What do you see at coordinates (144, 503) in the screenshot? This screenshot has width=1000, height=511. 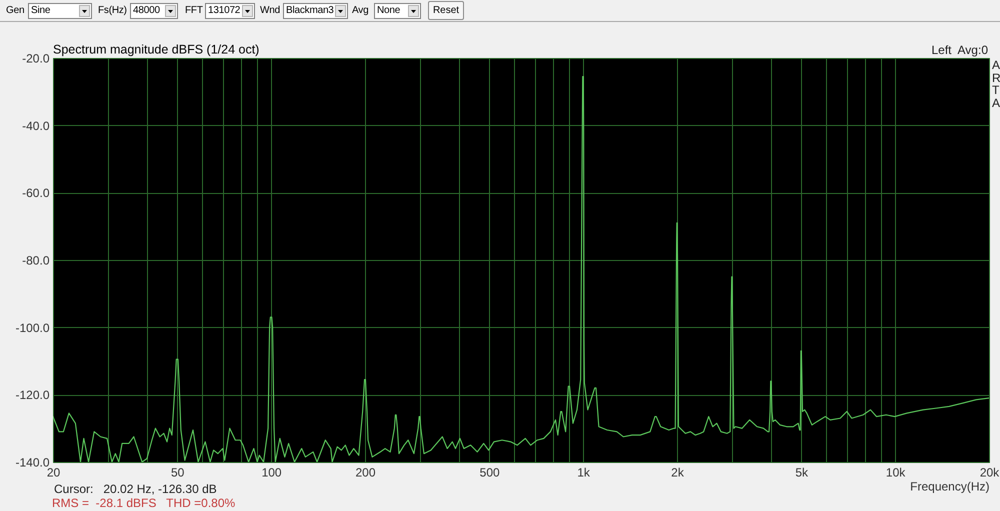 I see `text: RMS = -28.1 dBFS THD =0.80%` at bounding box center [144, 503].